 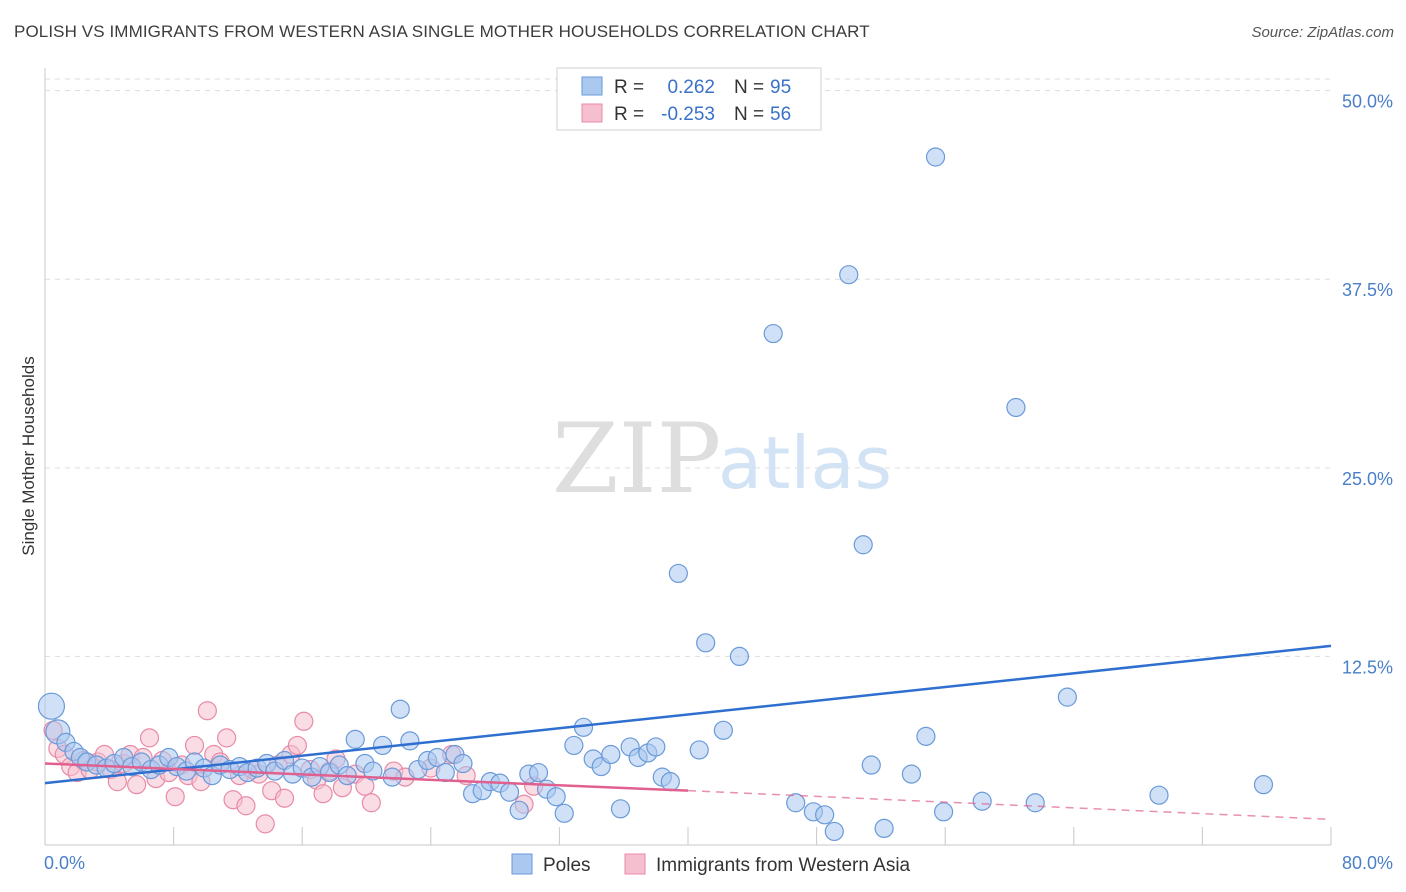 What do you see at coordinates (1367, 385) in the screenshot?
I see `y-tick-labels: 12.5% 25.0% 37.5% 50.0%` at bounding box center [1367, 385].